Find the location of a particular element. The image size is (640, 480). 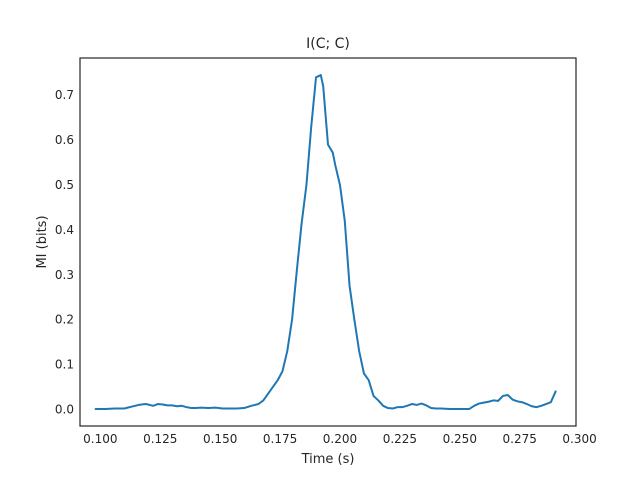

y-tick-label: 0.6 is located at coordinates (64, 140).